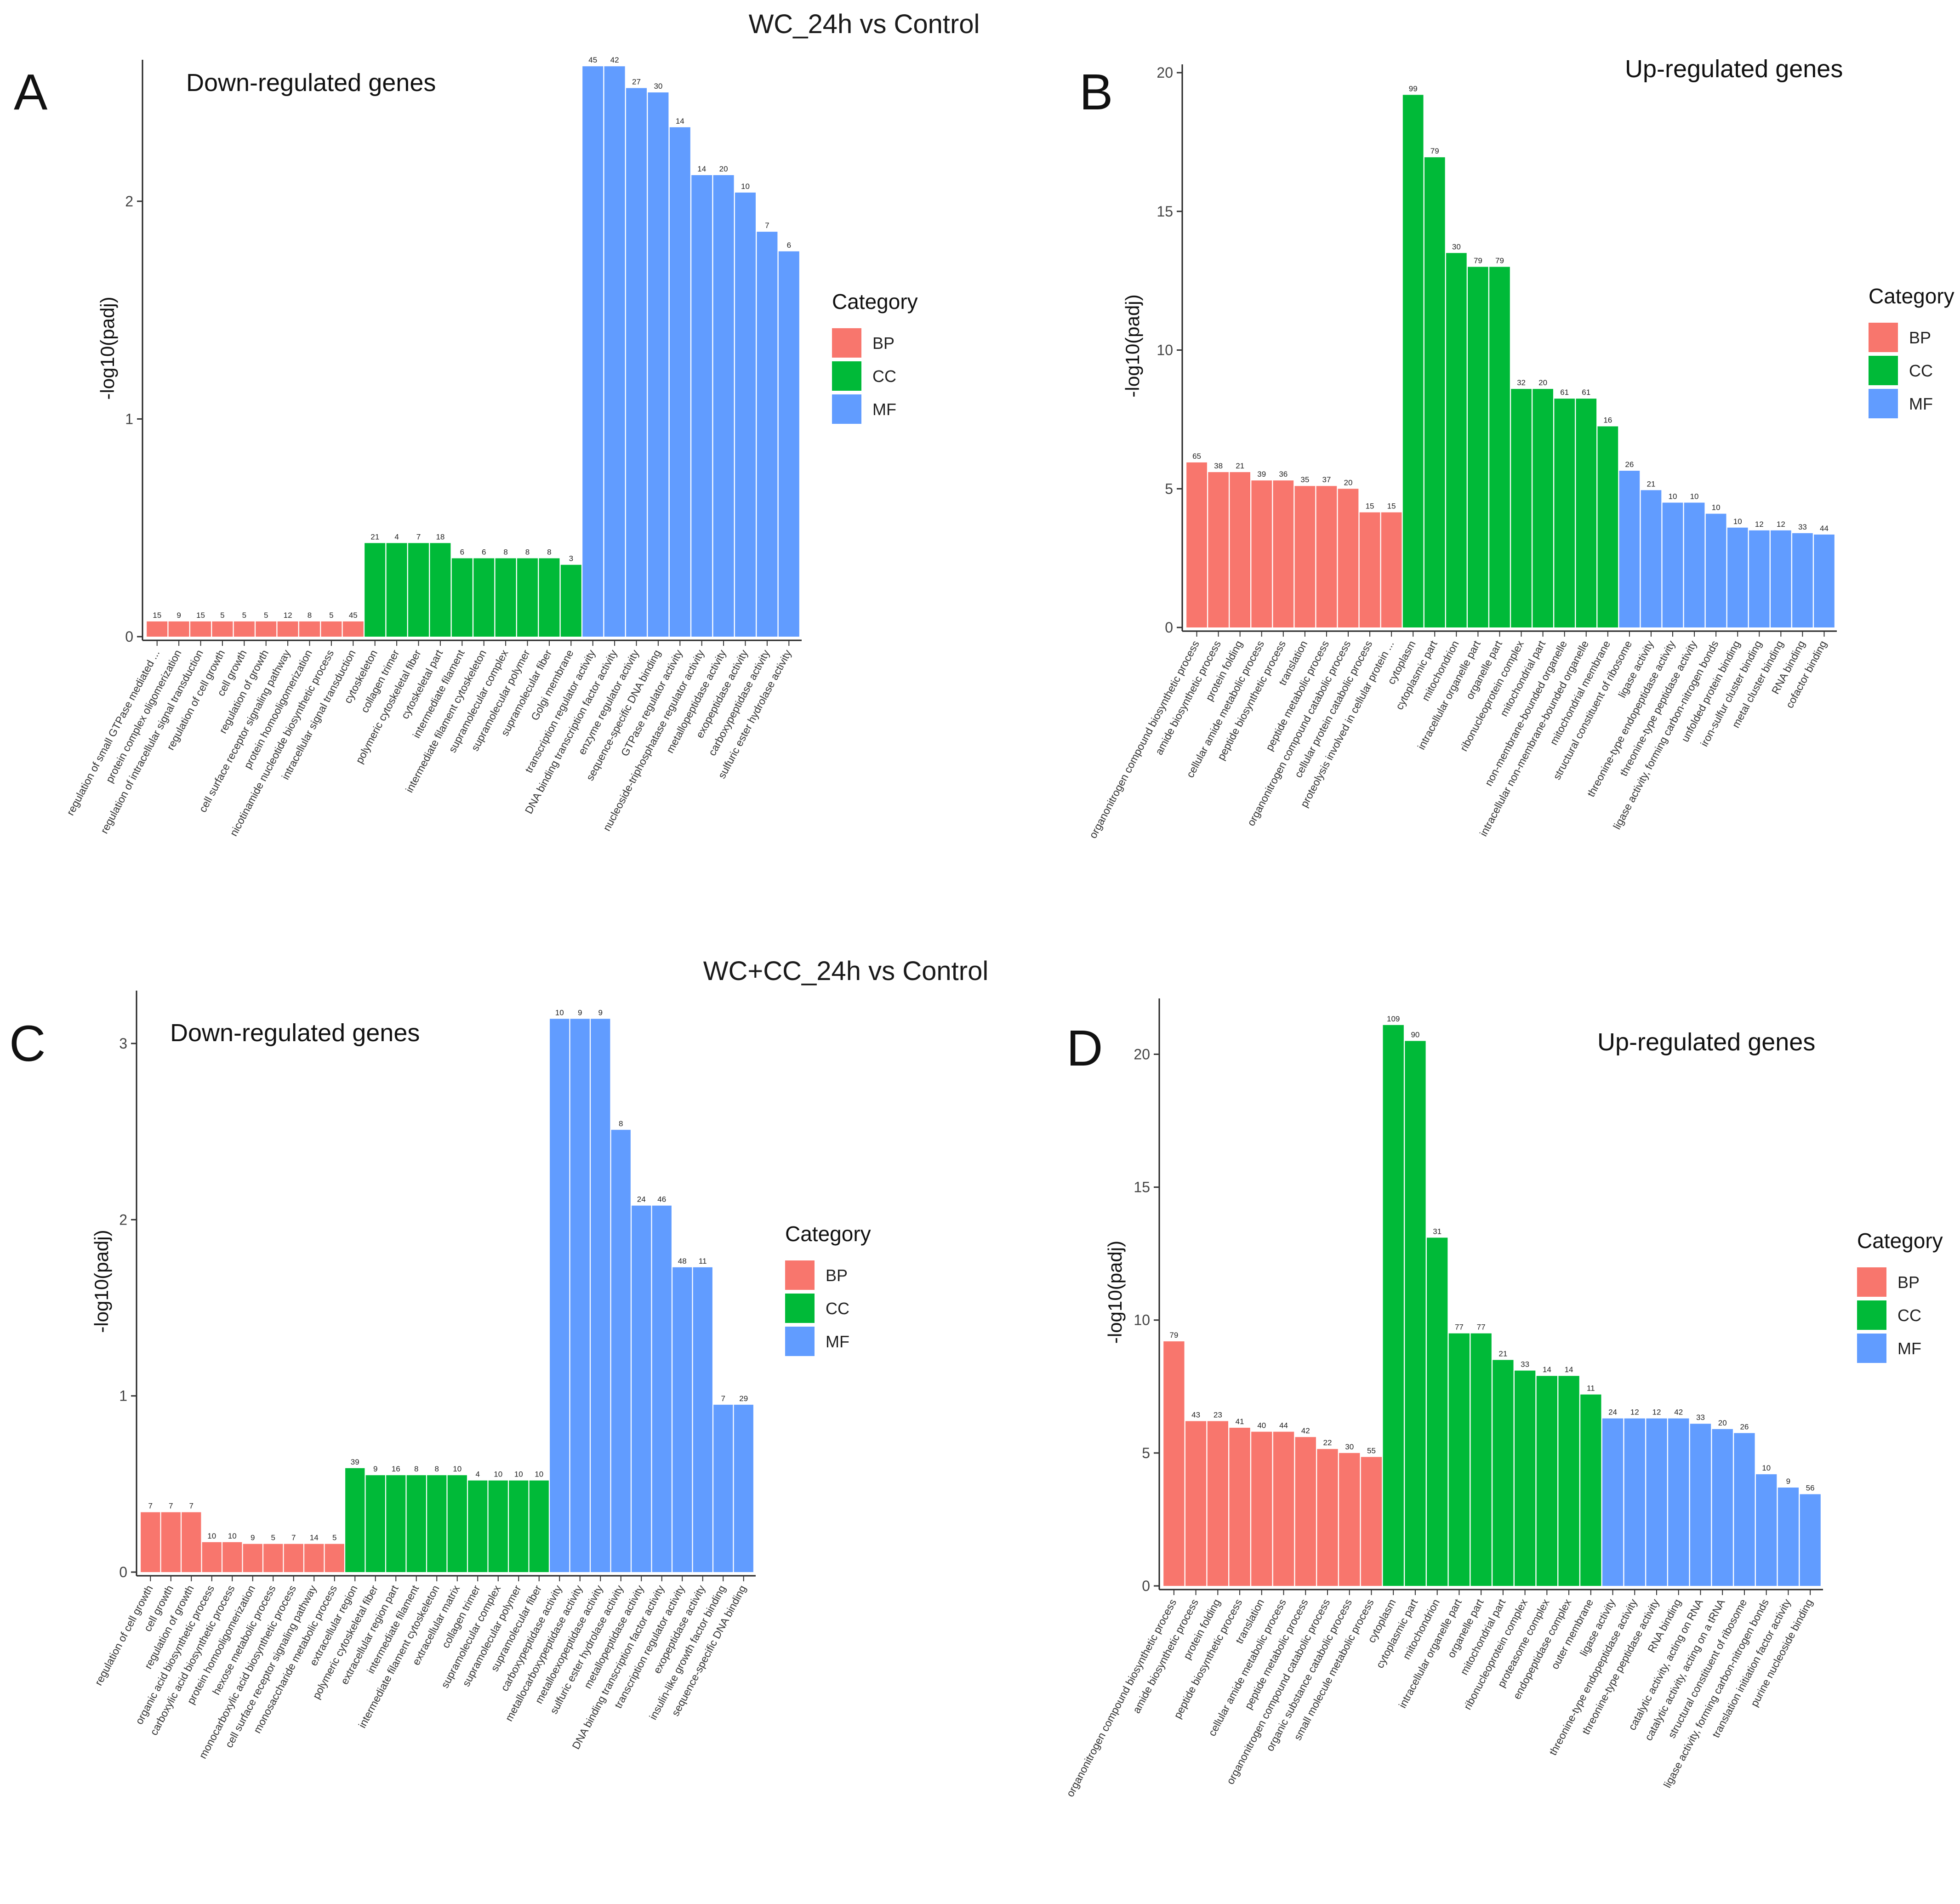 The image size is (1960, 1904). Describe the element at coordinates (1651, 483) in the screenshot. I see `bar-count-label: 21` at that location.